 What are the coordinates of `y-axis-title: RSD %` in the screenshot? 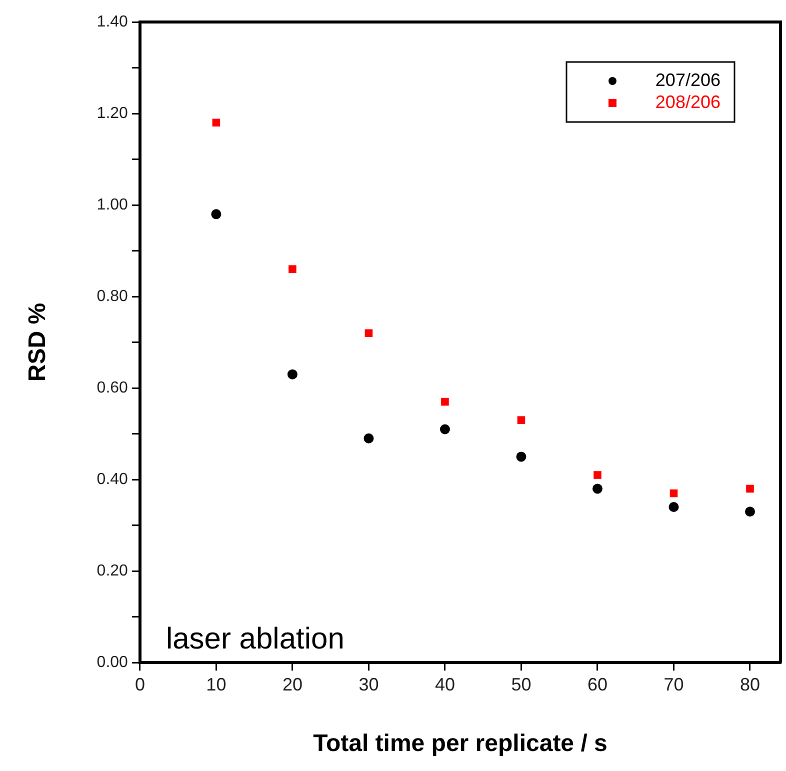 It's located at (38, 342).